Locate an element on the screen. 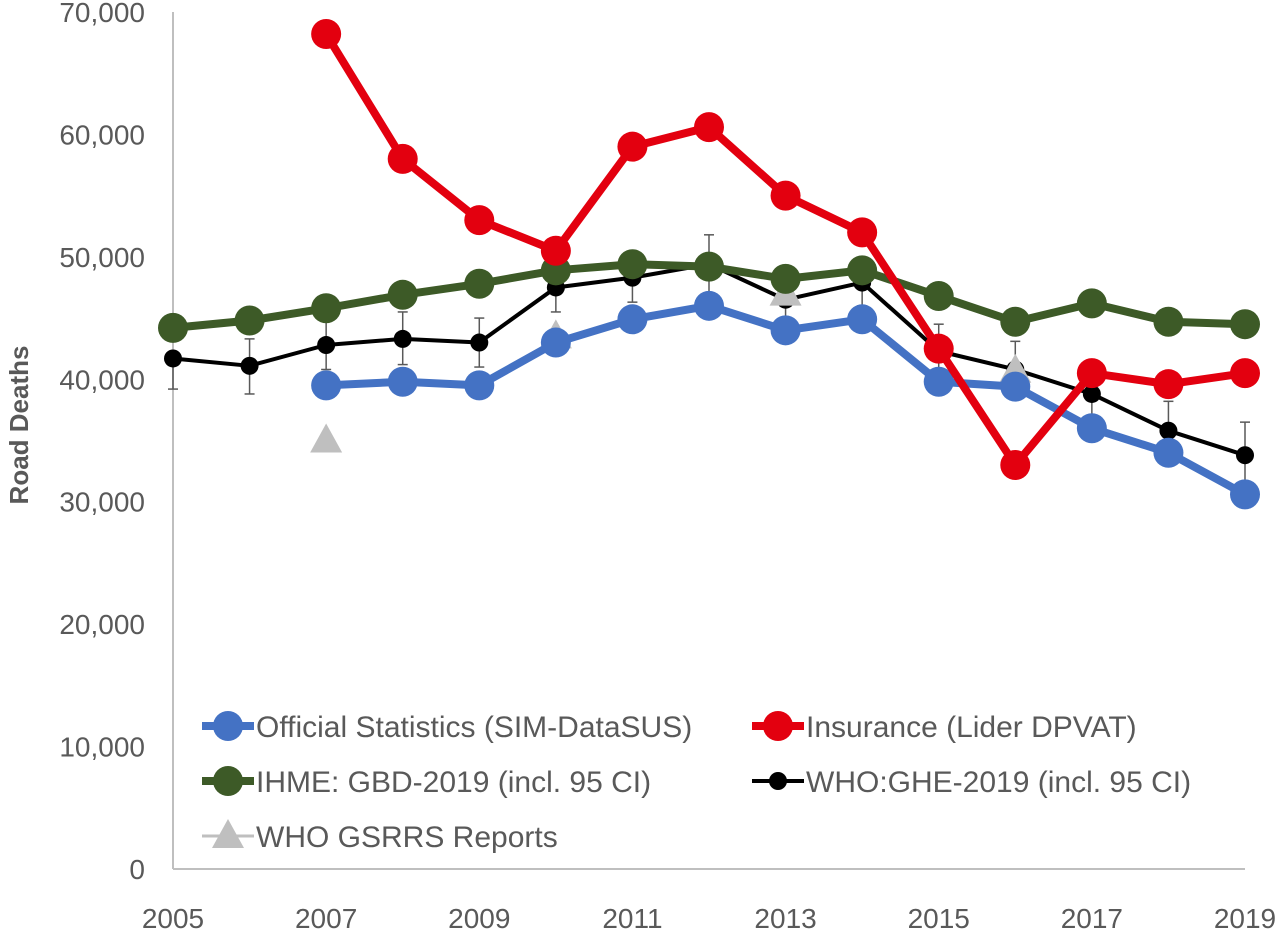  x-tick-label: 2009 is located at coordinates (479, 916).